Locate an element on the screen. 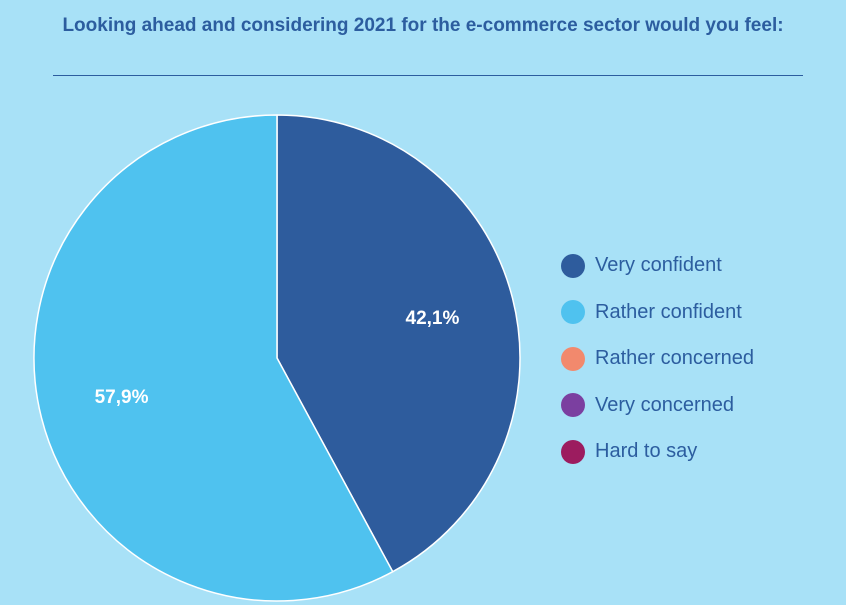 This screenshot has height=605, width=846. legend-label-very-concerned: Very concerned is located at coordinates (664, 404).